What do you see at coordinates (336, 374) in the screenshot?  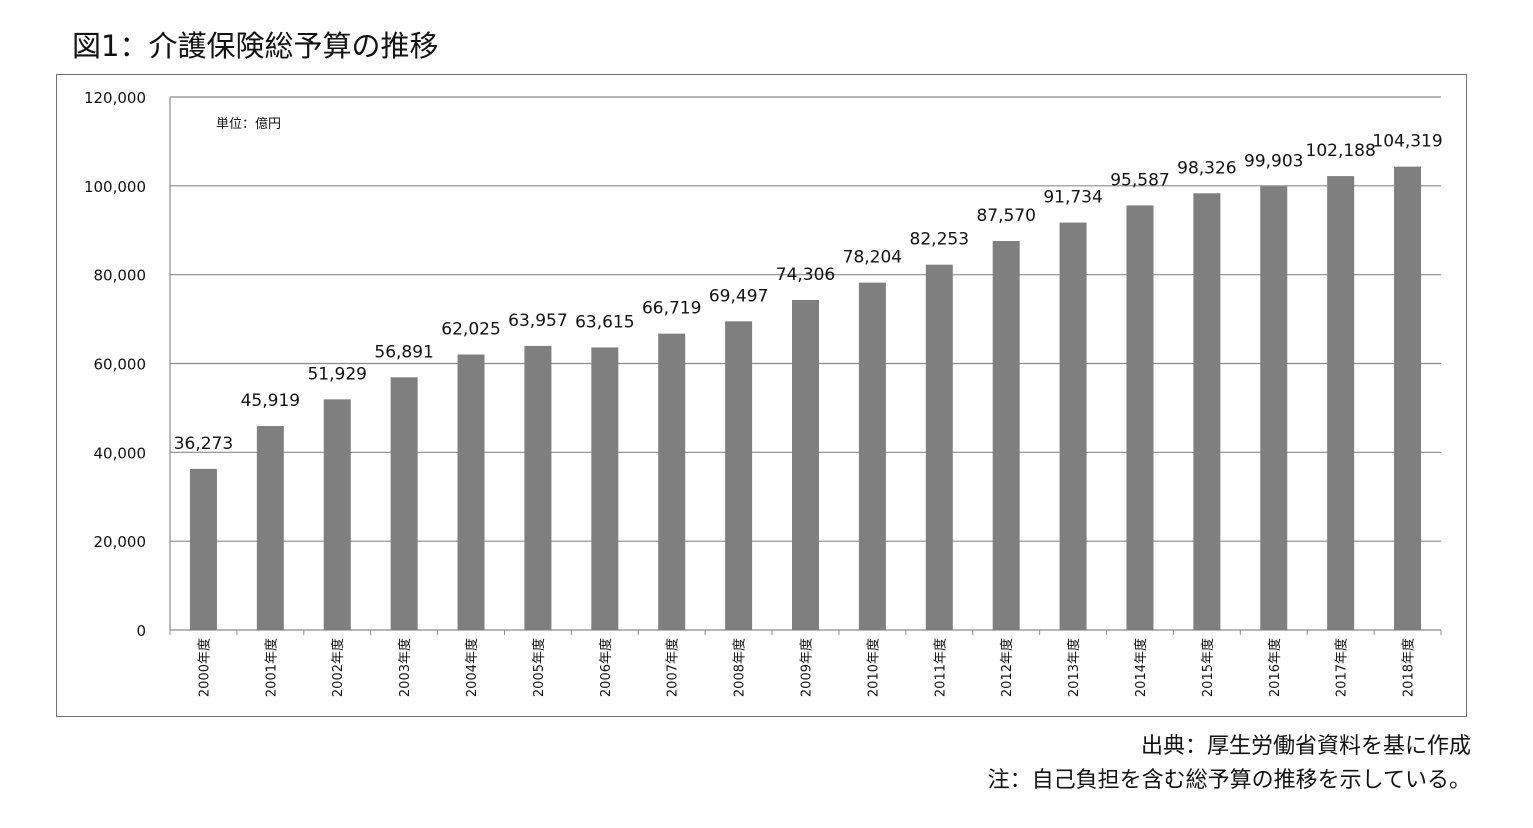 I see `data-label: 51,929` at bounding box center [336, 374].